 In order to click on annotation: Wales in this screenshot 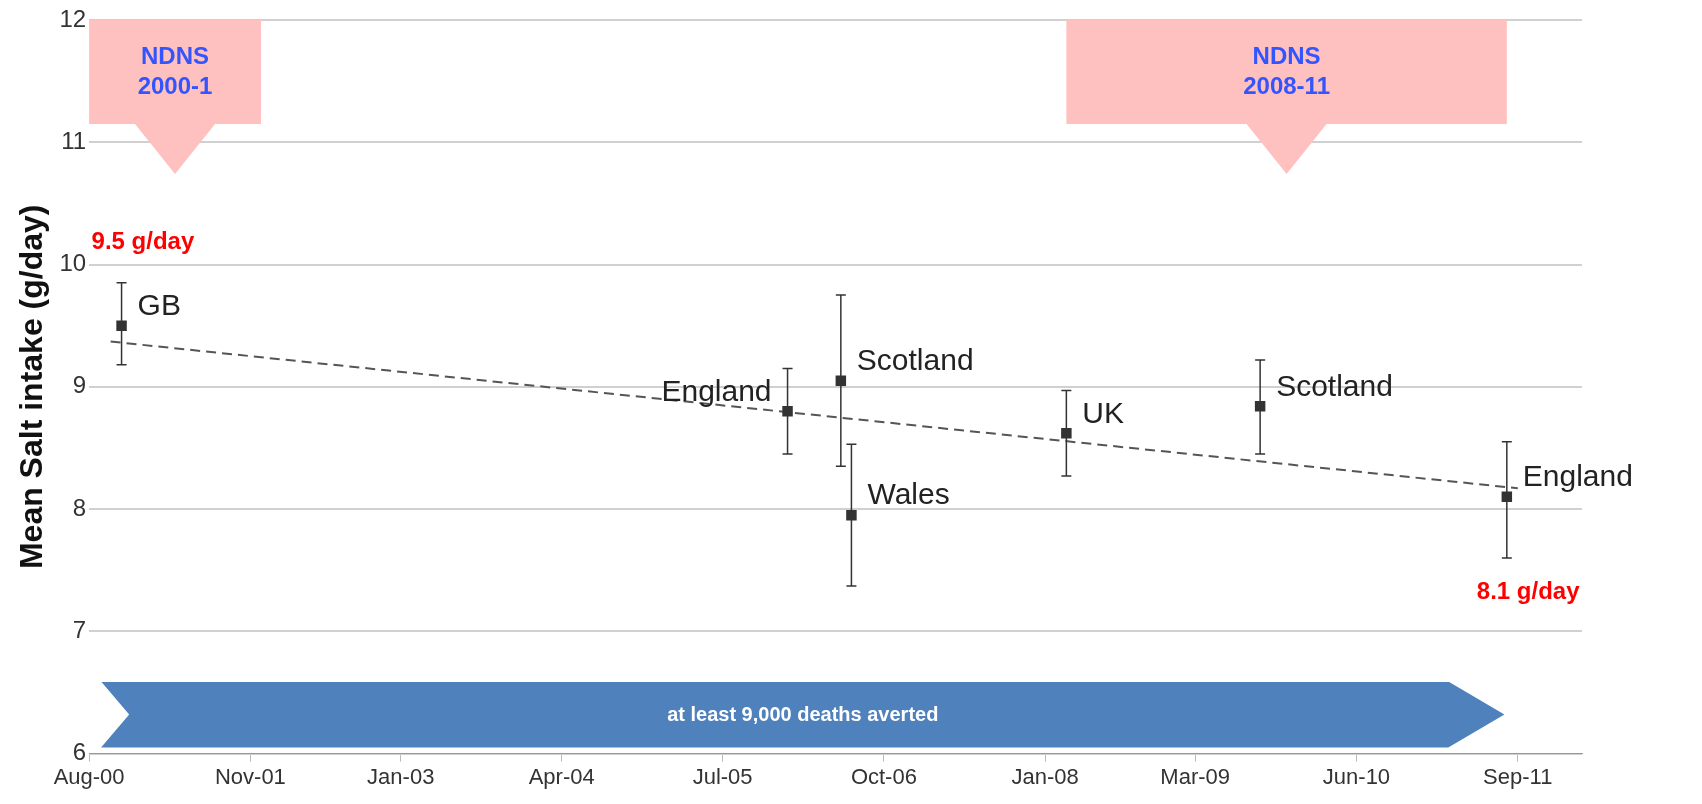, I will do `click(908, 494)`.